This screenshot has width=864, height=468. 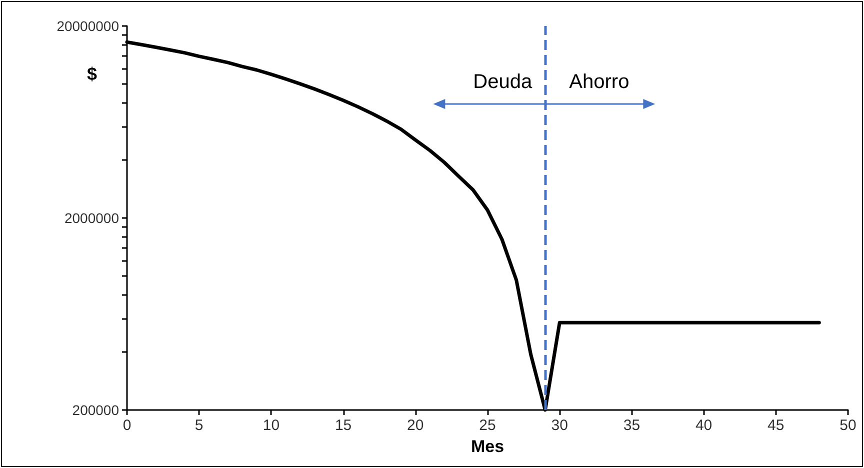 What do you see at coordinates (631, 425) in the screenshot?
I see `x-tick-label: 35` at bounding box center [631, 425].